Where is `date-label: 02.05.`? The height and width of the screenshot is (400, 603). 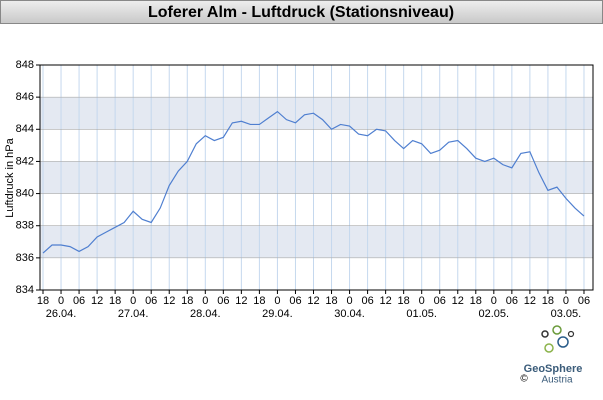 date-label: 02.05. is located at coordinates (494, 314).